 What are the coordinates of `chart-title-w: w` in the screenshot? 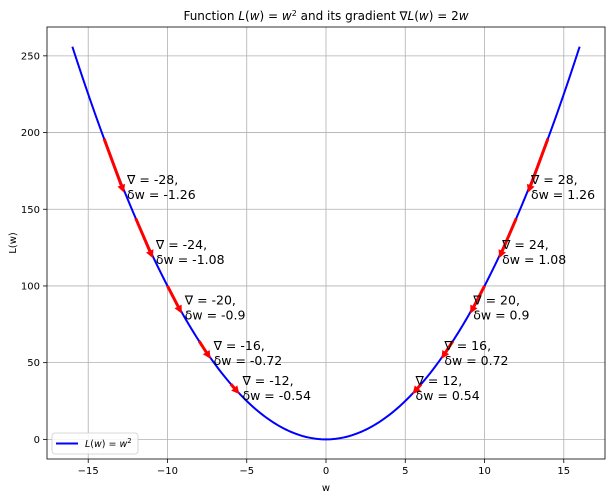 It's located at (255, 16).